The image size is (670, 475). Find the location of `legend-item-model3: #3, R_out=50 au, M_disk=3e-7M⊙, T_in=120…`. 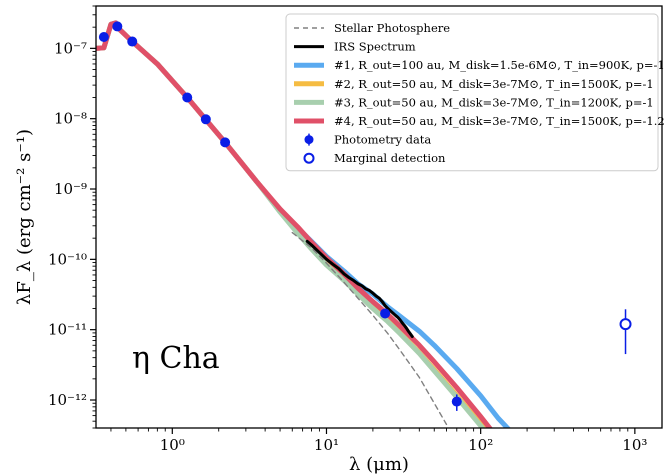

legend-item-model3: #3, R_out=50 au, M_disk=3e-7M⊙, T_in=120… is located at coordinates (474, 102).